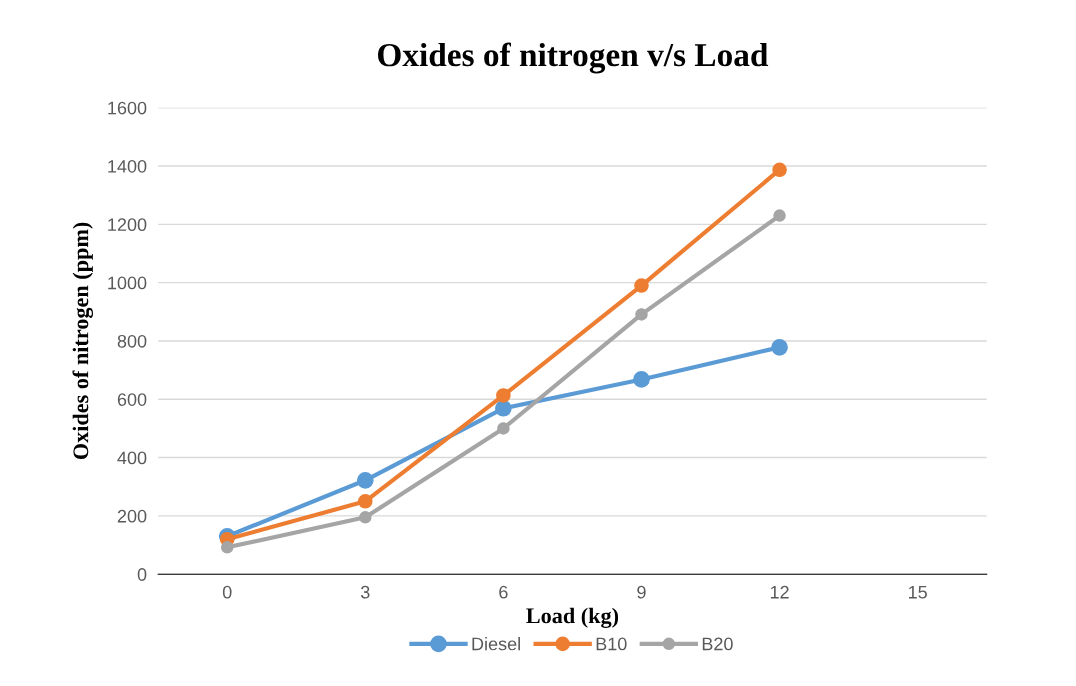 This screenshot has width=1076, height=686. What do you see at coordinates (917, 592) in the screenshot?
I see `x-tick-label: 15` at bounding box center [917, 592].